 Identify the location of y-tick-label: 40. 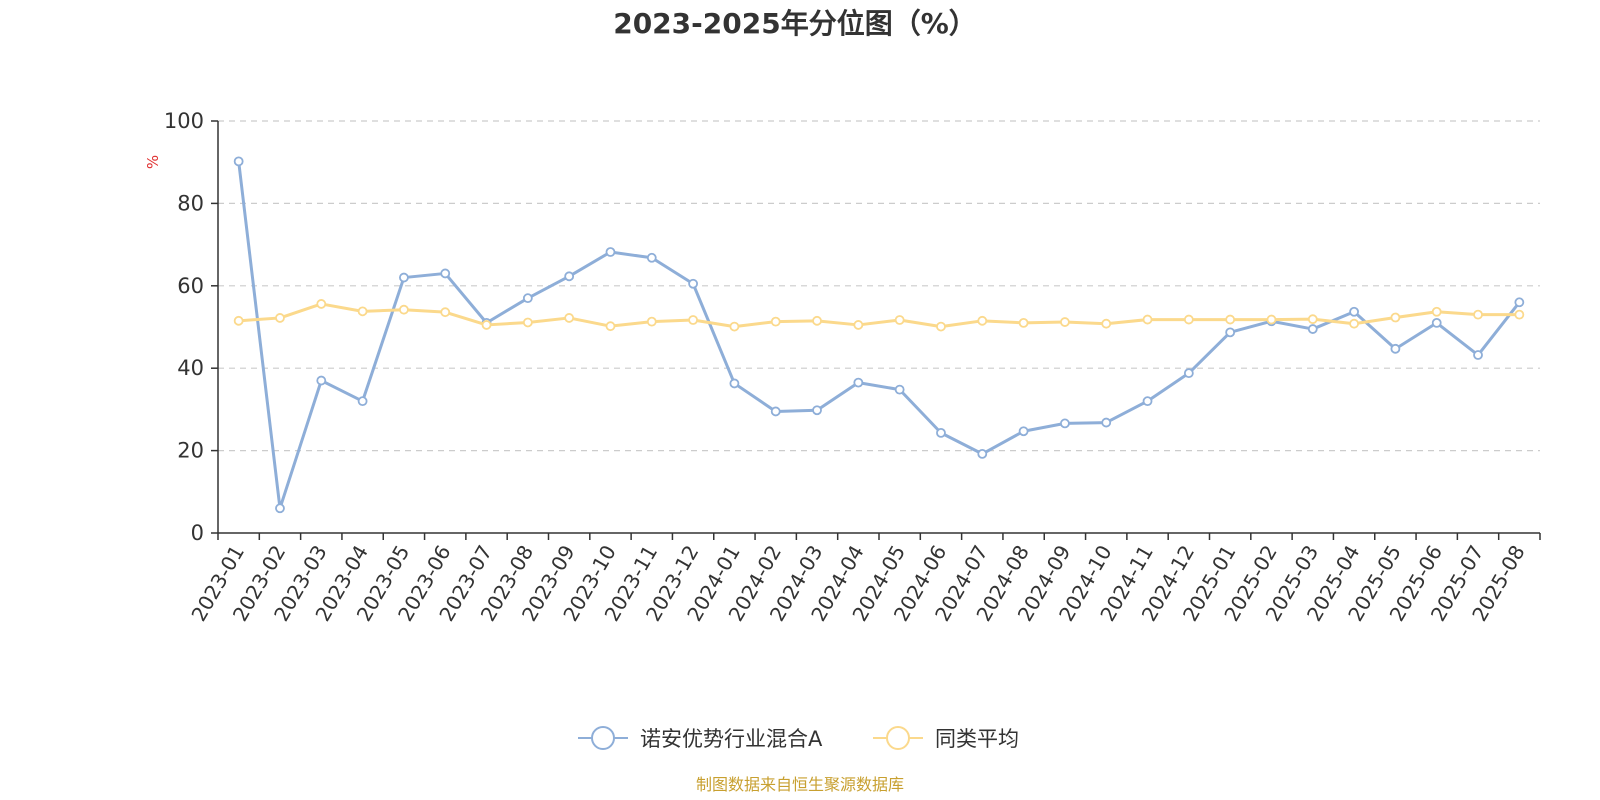
(190, 368).